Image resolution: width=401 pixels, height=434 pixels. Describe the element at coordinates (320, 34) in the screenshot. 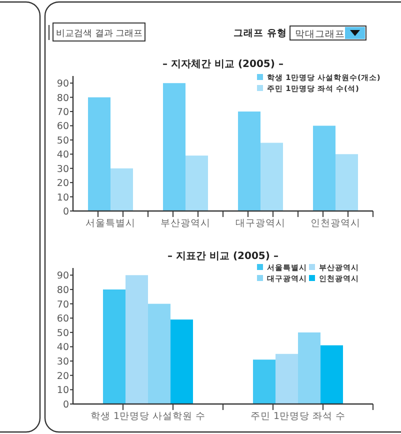

I see `text: 막대그래프` at that location.